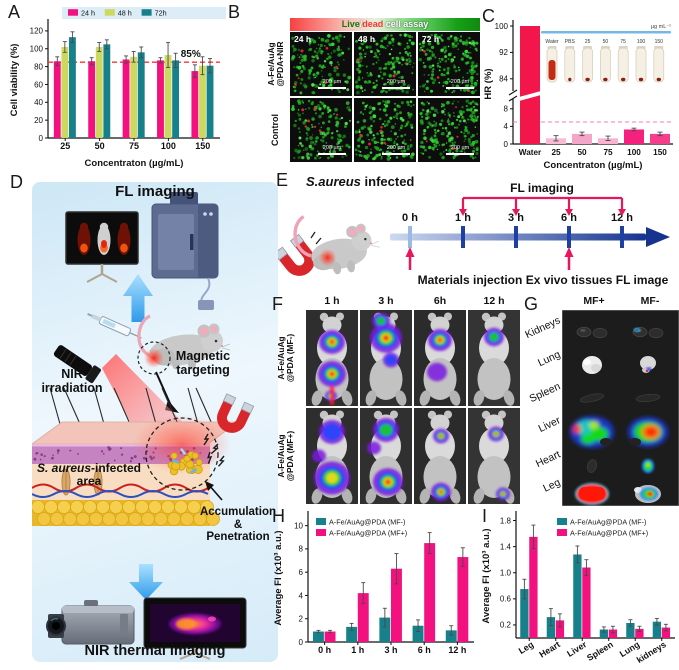 Image resolution: width=679 pixels, height=670 pixels. Describe the element at coordinates (324, 650) in the screenshot. I see `svg-text: 0 h` at that location.